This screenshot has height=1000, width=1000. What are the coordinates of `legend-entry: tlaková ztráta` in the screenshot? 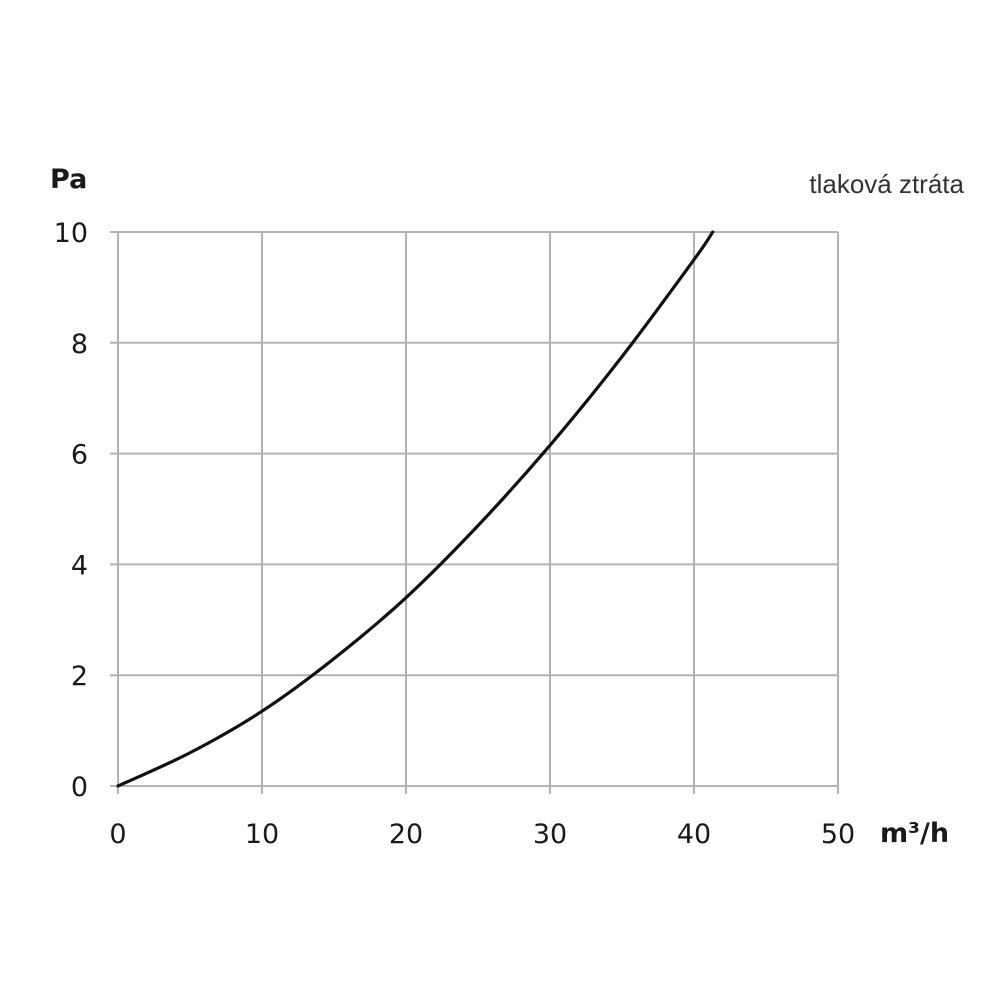 It's located at (886, 184).